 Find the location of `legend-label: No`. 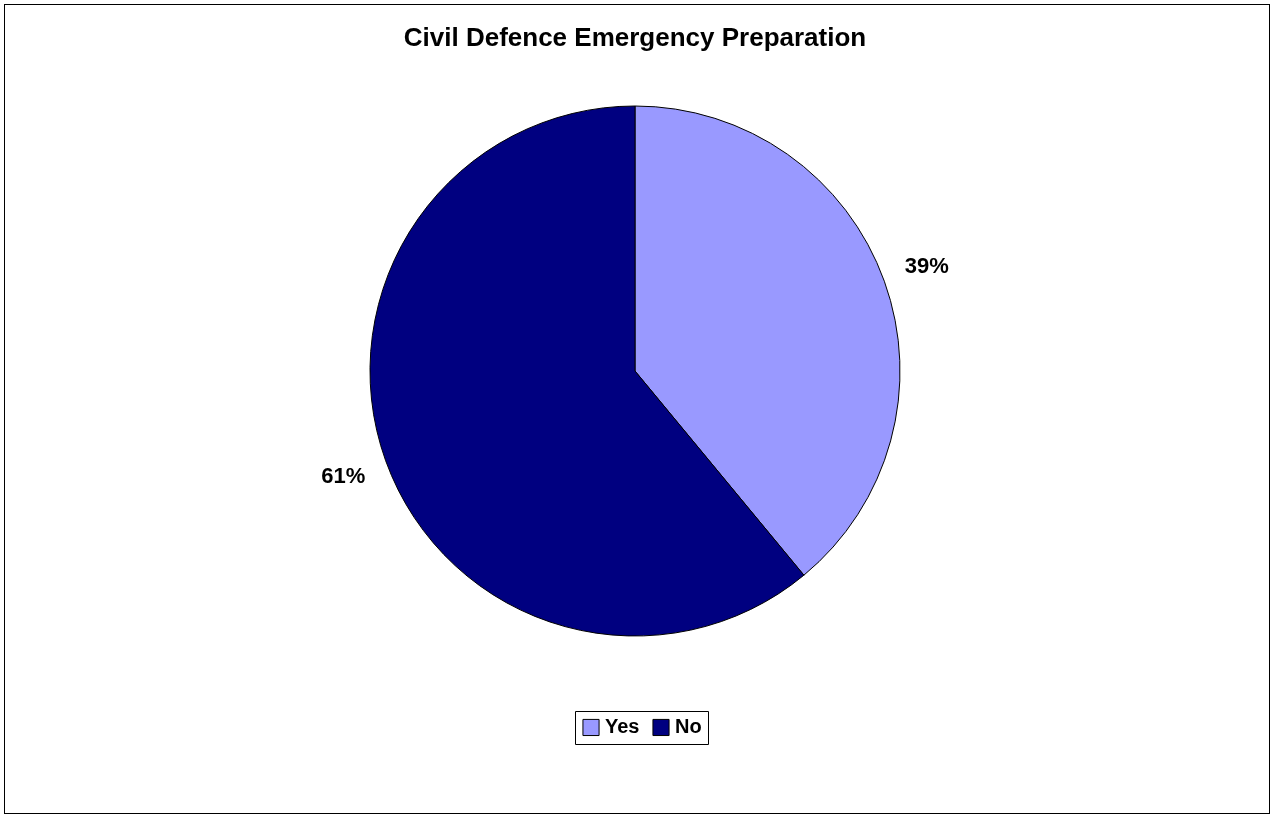

legend-label: No is located at coordinates (688, 726).